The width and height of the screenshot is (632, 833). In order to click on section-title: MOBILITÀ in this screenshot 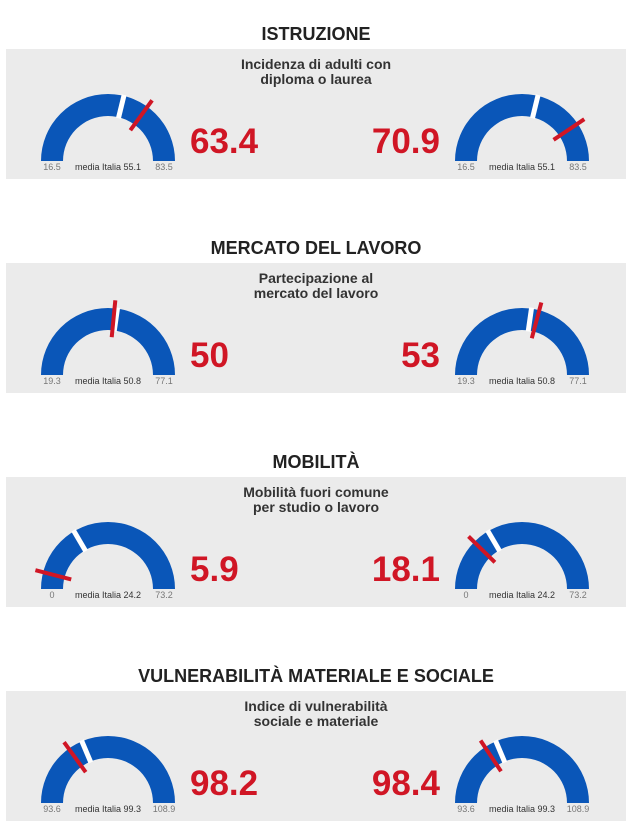, I will do `click(316, 462)`.